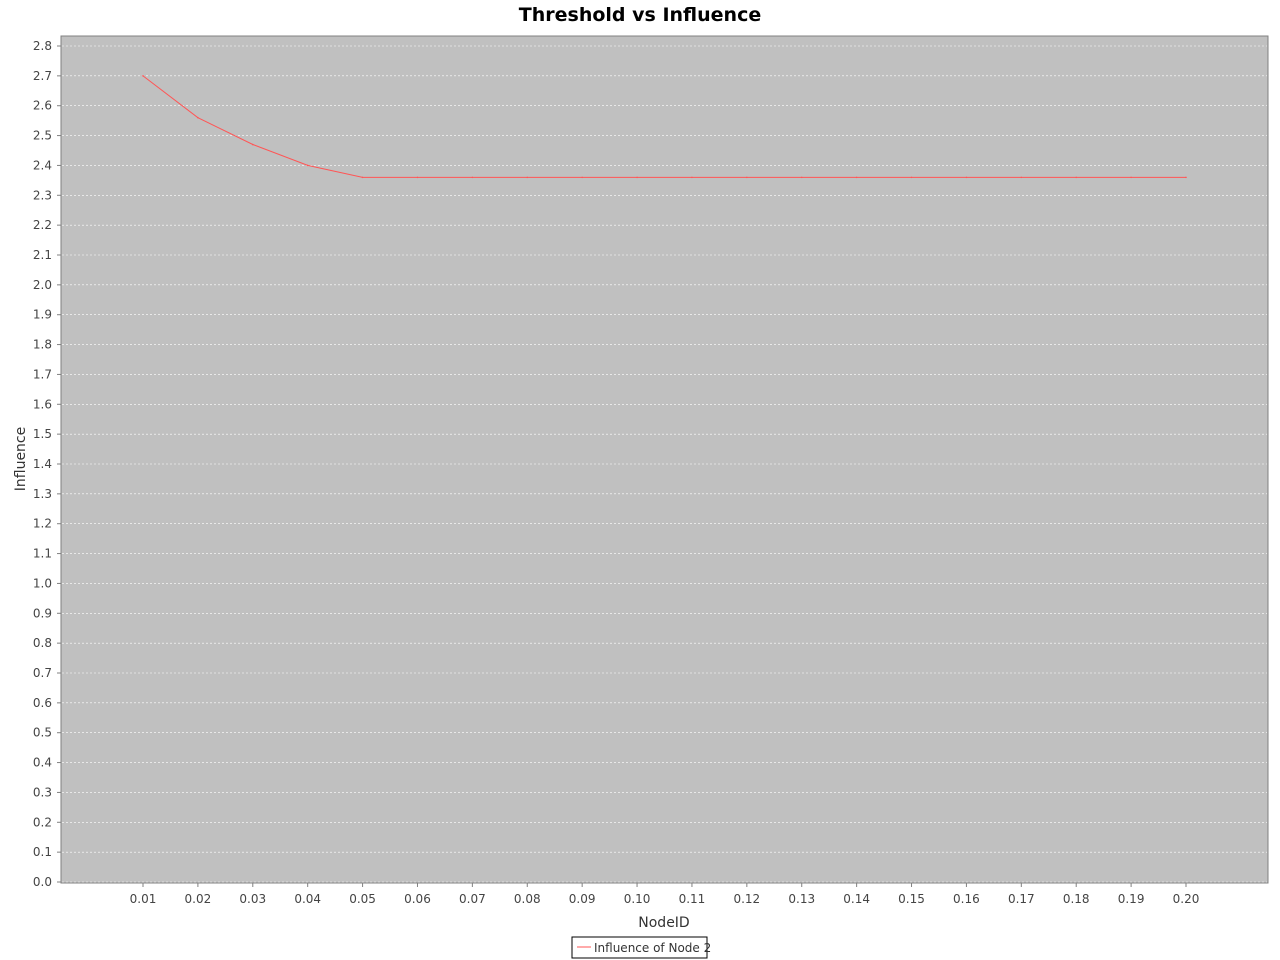 This screenshot has height=960, width=1280. What do you see at coordinates (42, 733) in the screenshot?
I see `y-tick-label: 0.5` at bounding box center [42, 733].